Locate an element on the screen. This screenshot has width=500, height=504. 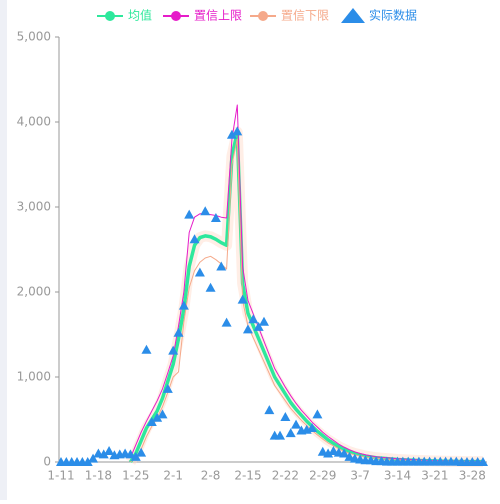
y-tick-label: 2,000 is located at coordinates (34, 292).